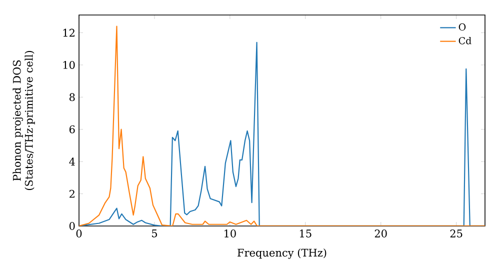 The width and height of the screenshot is (500, 280). Describe the element at coordinates (462, 27) in the screenshot. I see `legend-label: O` at that location.